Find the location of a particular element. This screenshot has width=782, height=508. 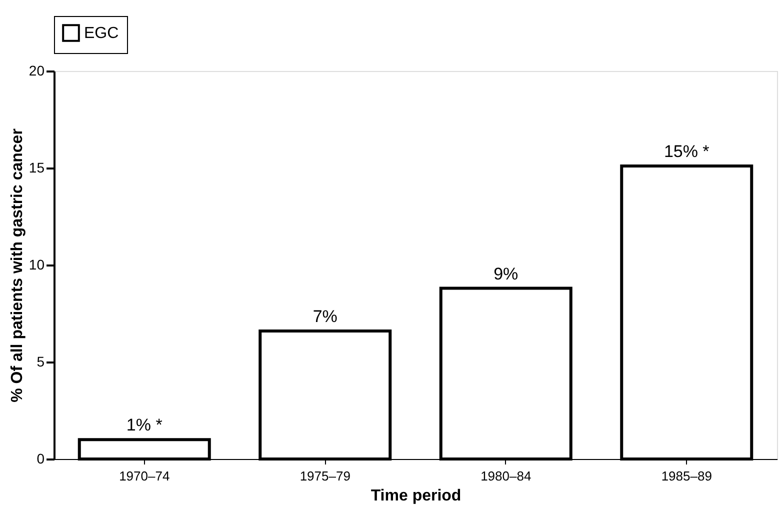

data-label: 1% * is located at coordinates (144, 425).